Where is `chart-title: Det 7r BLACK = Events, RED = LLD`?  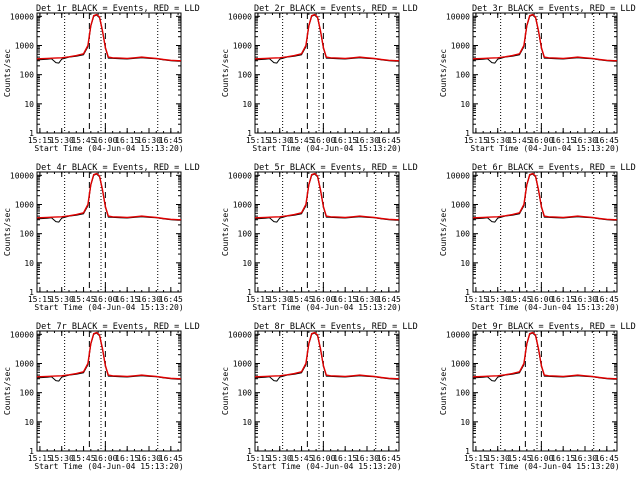 chart-title: Det 7r BLACK = Events, RED = LLD is located at coordinates (118, 327).